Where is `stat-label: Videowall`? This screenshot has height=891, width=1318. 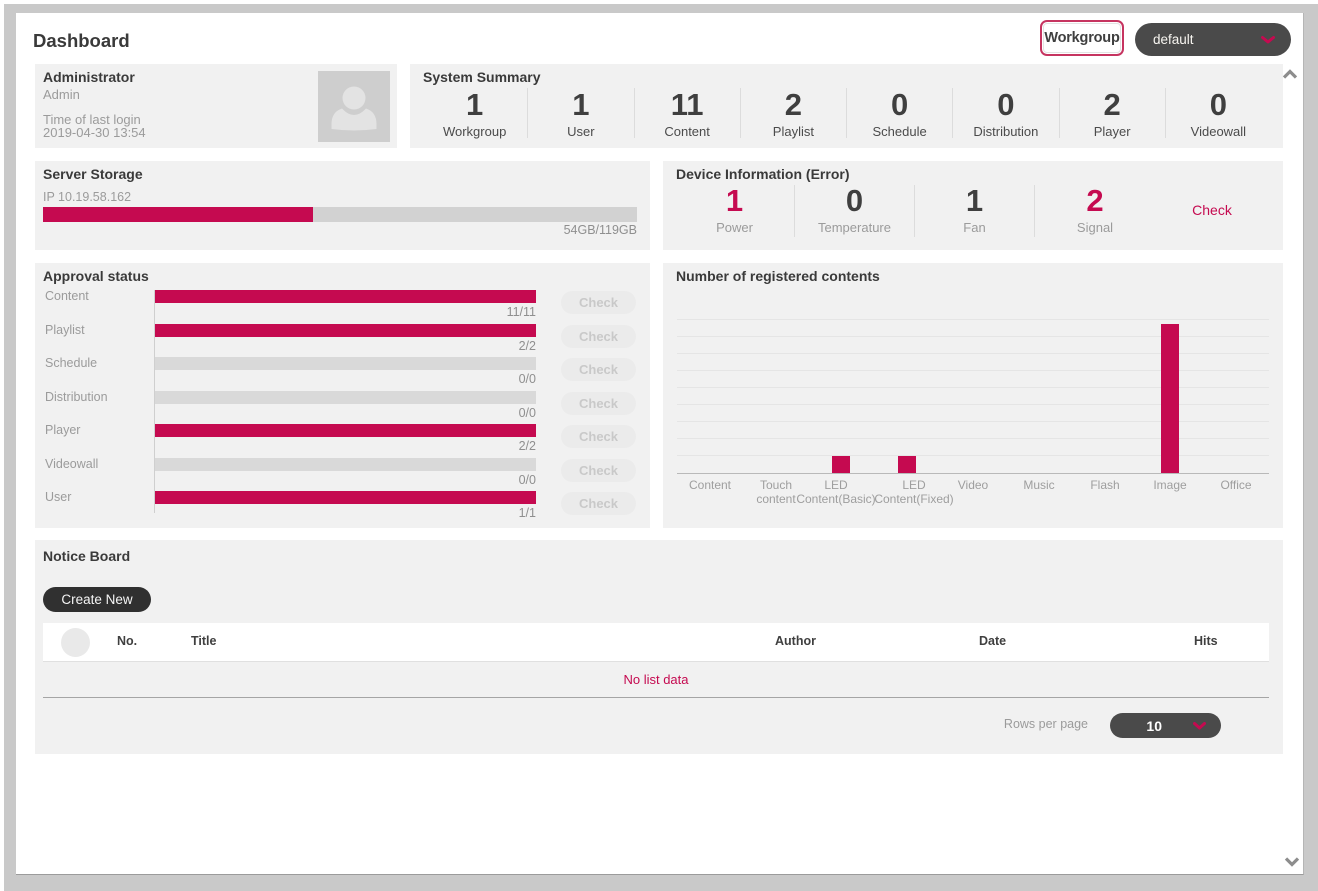
stat-label: Videowall is located at coordinates (1218, 131).